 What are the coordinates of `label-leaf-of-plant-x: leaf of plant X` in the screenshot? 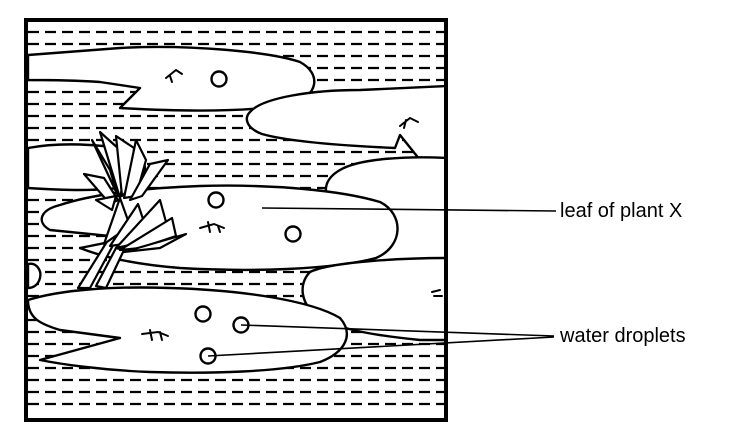 It's located at (621, 211).